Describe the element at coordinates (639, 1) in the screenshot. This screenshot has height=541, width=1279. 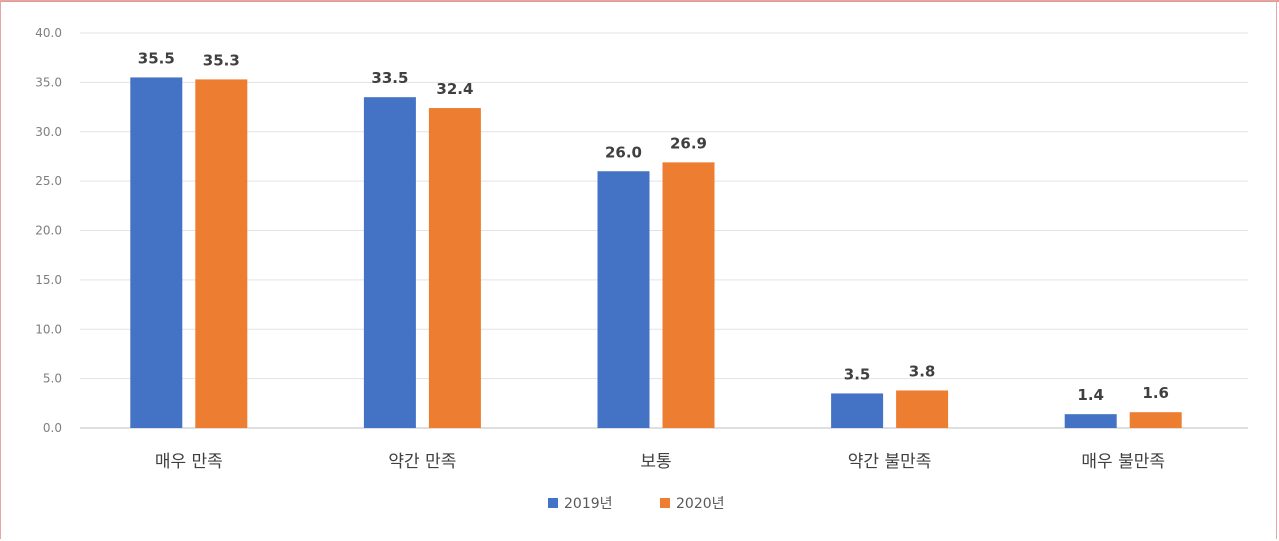
I see `frame-top-border` at that location.